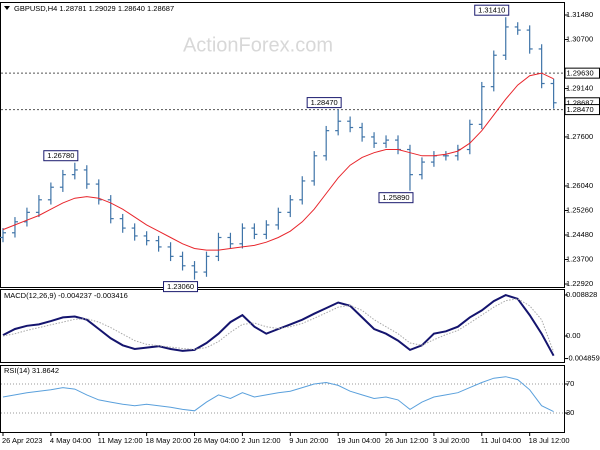  I want to click on annotation-label: 1.26780, so click(60, 155).